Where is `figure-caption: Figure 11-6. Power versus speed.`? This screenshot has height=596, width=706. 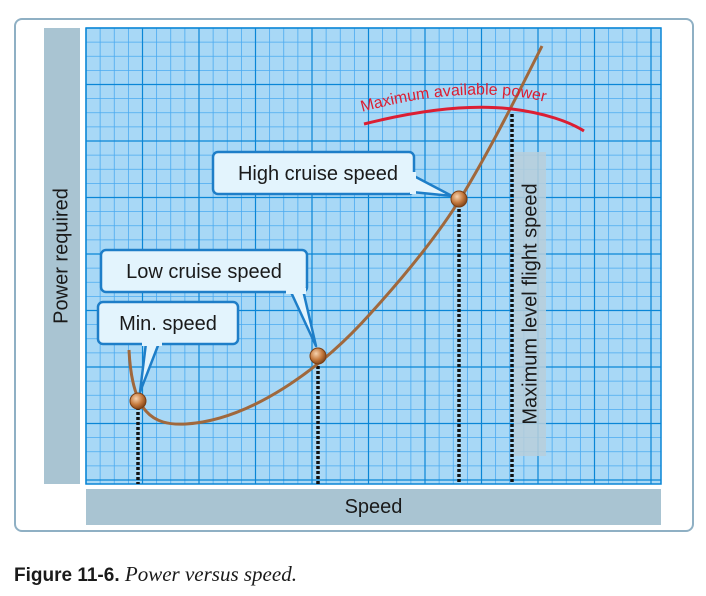 figure-caption: Figure 11-6. Power versus speed. is located at coordinates (155, 574).